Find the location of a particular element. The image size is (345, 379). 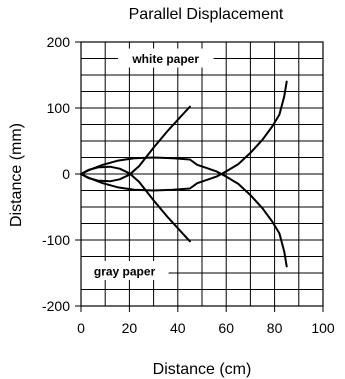

x-axis-label: Distance (cm) is located at coordinates (202, 369).